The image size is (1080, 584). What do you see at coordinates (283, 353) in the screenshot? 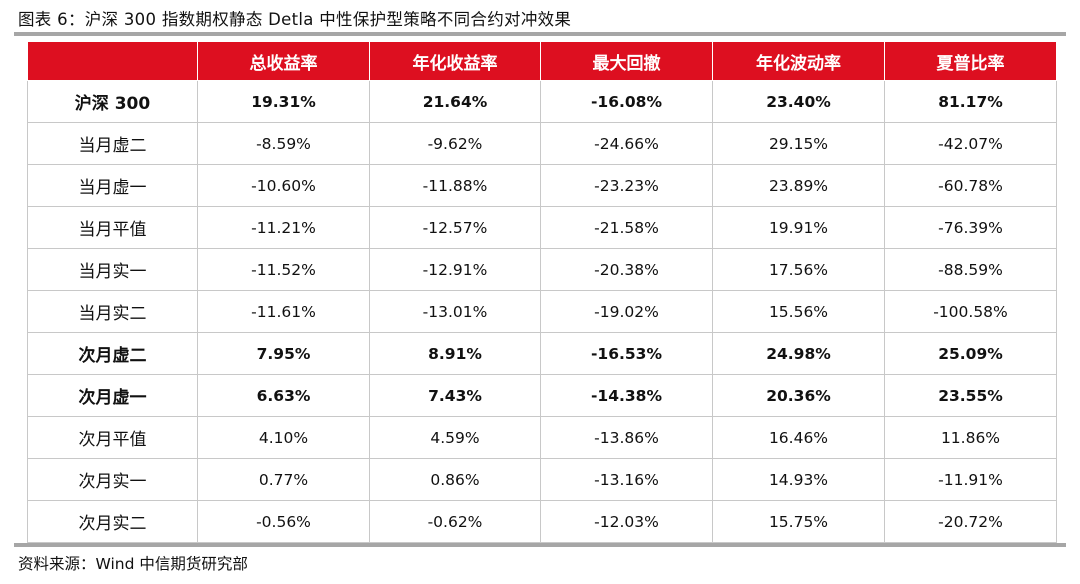
I see `cell-total-return: 7.95%` at bounding box center [283, 353].